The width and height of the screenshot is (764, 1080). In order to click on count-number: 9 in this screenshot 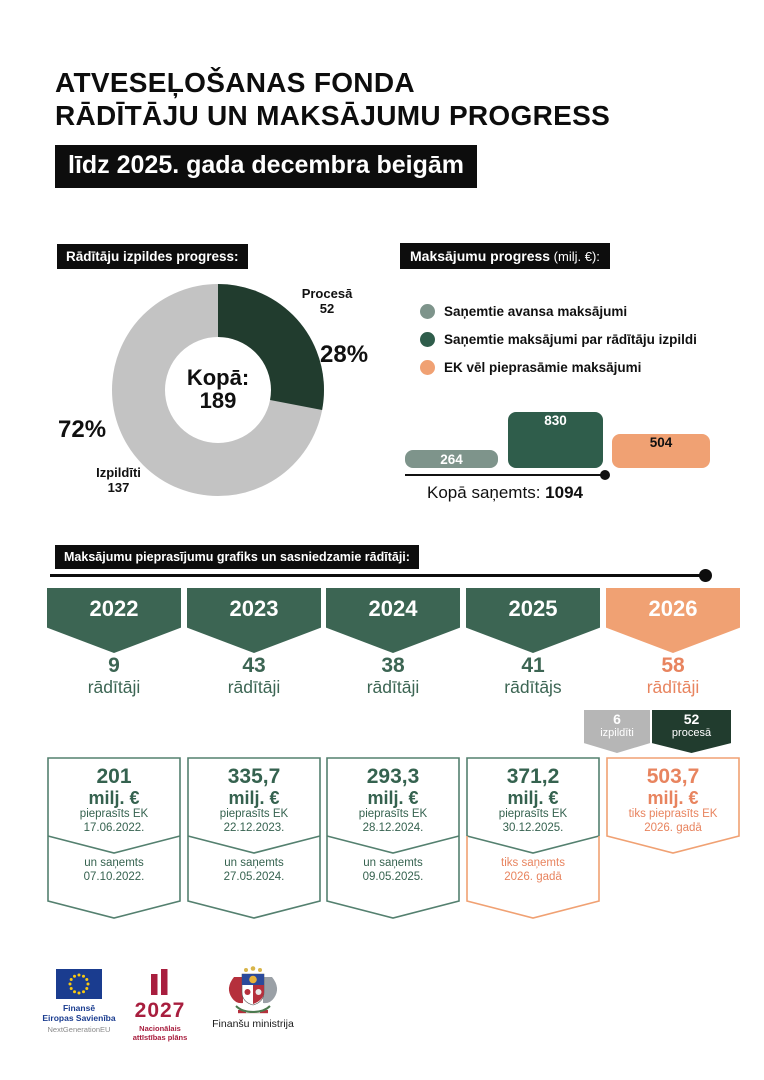, I will do `click(114, 665)`.